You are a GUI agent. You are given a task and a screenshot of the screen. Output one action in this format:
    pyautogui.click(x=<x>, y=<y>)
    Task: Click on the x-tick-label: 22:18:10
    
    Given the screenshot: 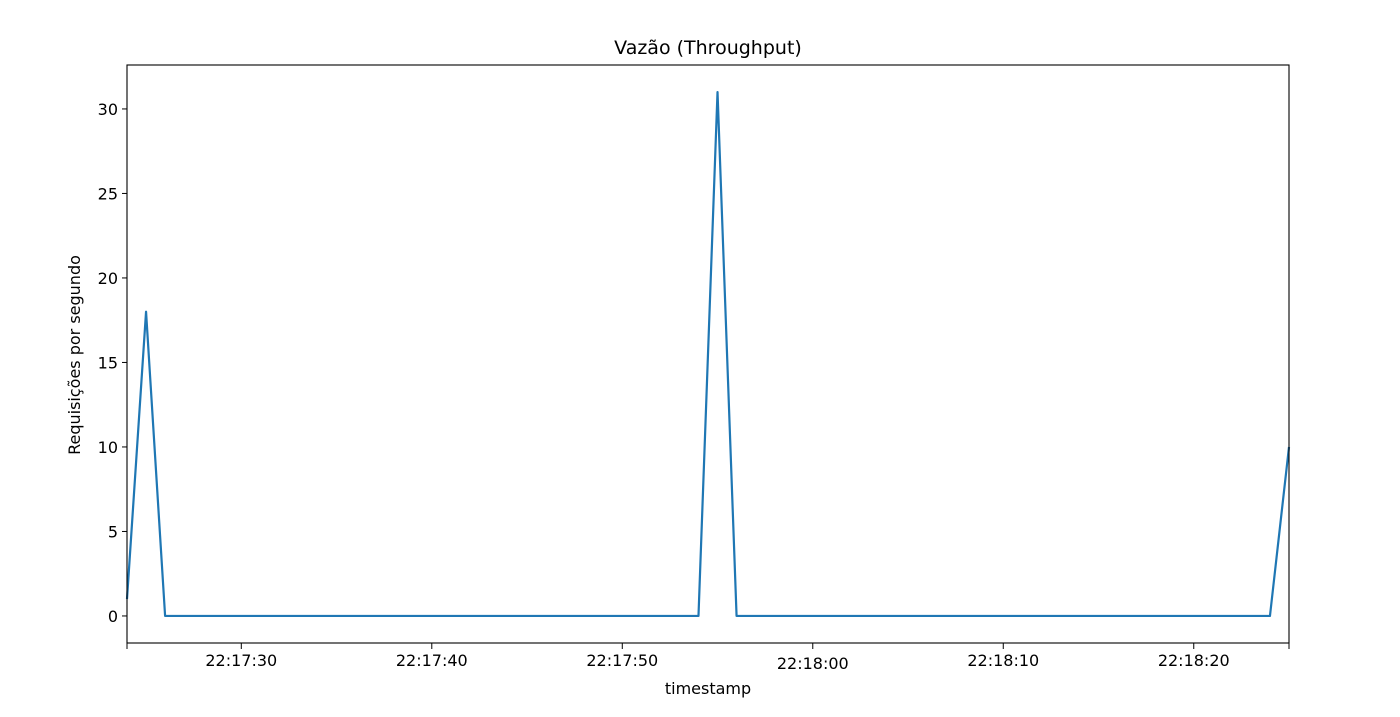 What is the action you would take?
    pyautogui.click(x=1003, y=660)
    